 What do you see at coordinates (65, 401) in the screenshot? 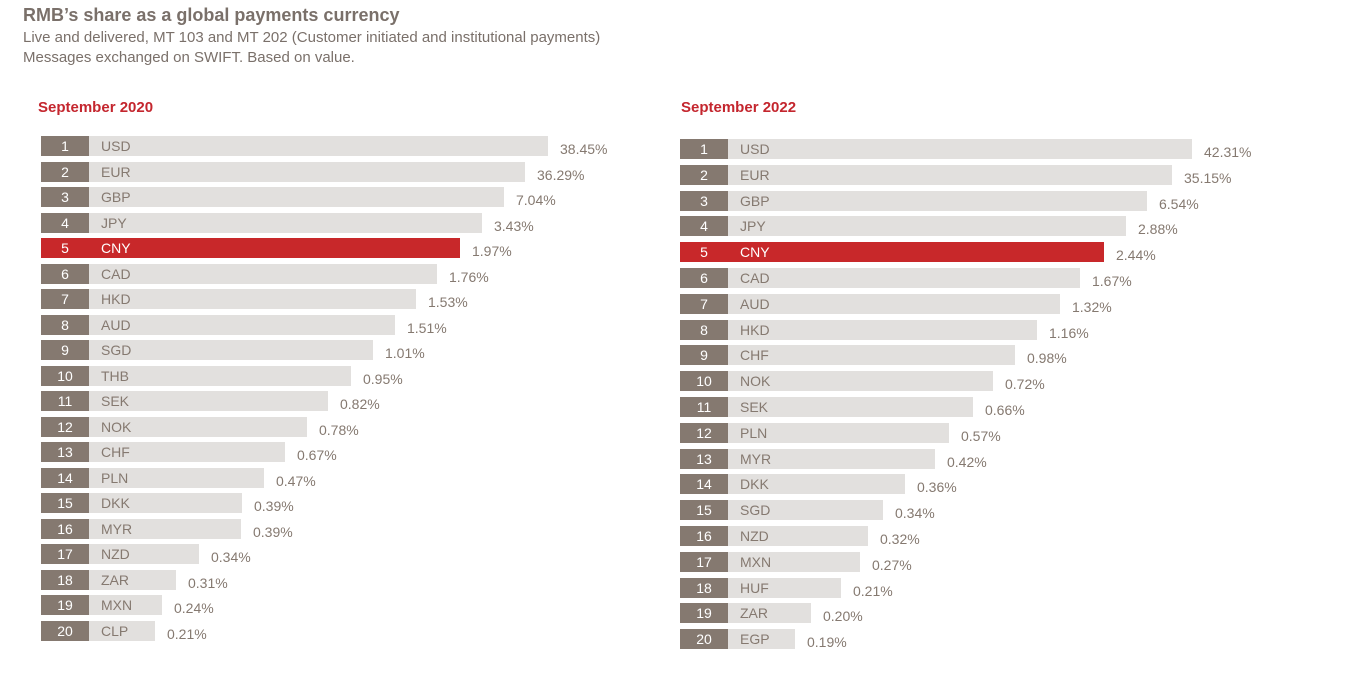
I see `rank-label: 11` at bounding box center [65, 401].